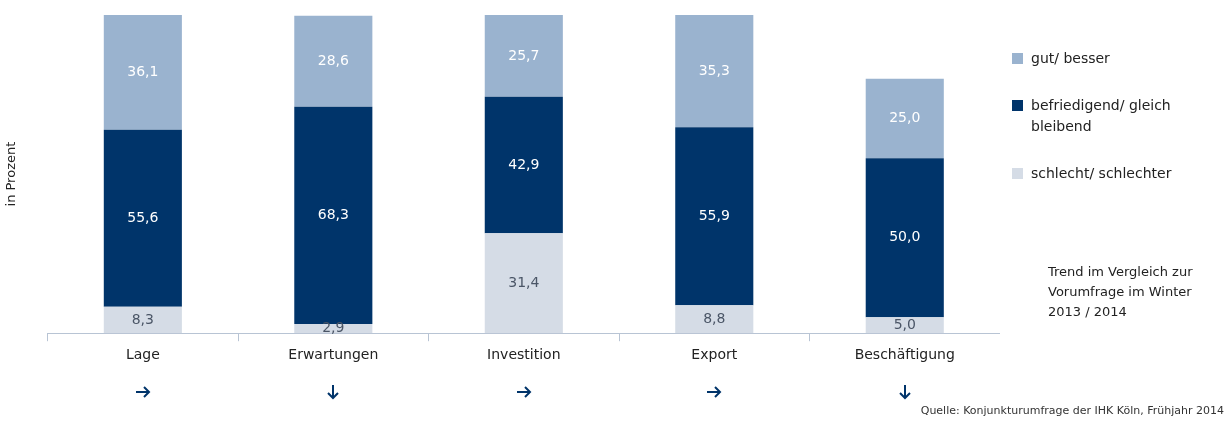  I want to click on data-label: 25,0, so click(905, 117).